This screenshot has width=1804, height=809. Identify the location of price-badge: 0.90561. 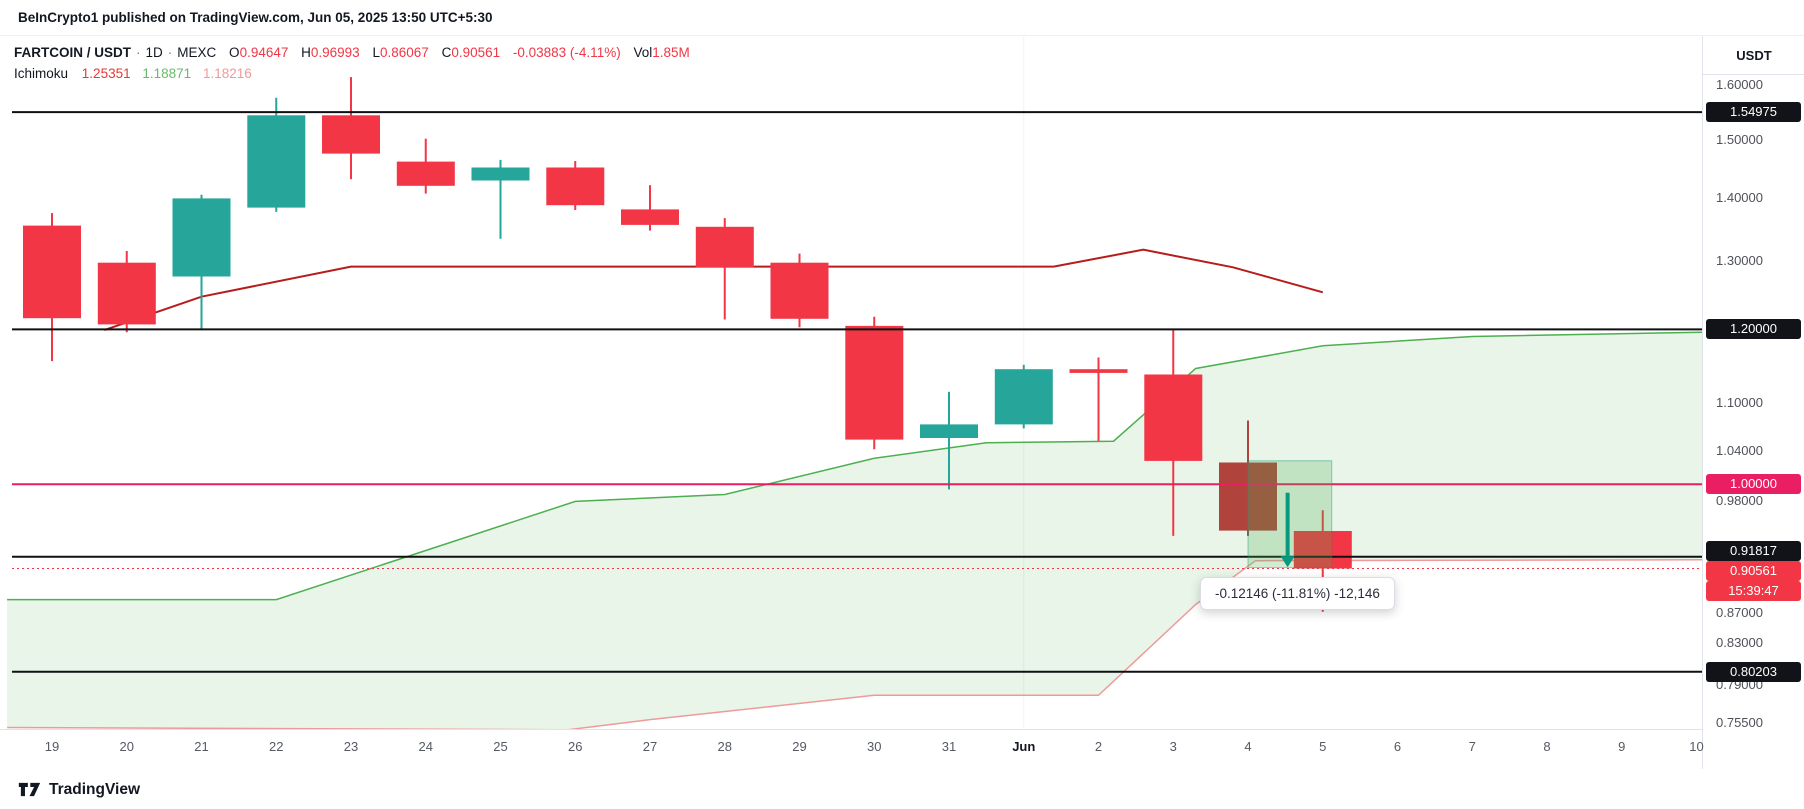
(1753, 571).